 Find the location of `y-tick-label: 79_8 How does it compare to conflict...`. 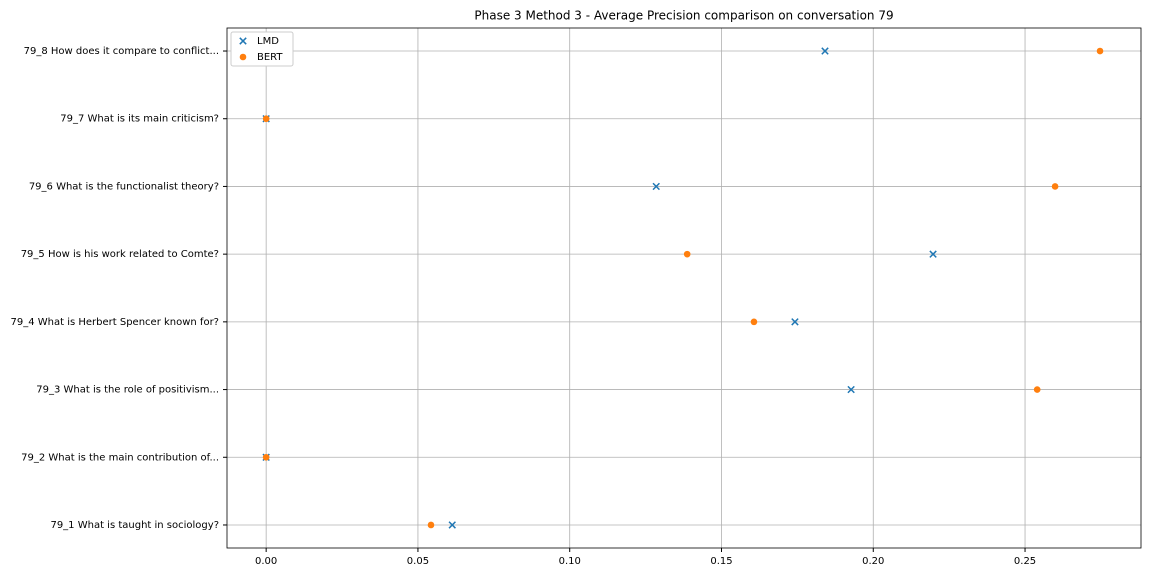

y-tick-label: 79_8 How does it compare to conflict... is located at coordinates (121, 51).